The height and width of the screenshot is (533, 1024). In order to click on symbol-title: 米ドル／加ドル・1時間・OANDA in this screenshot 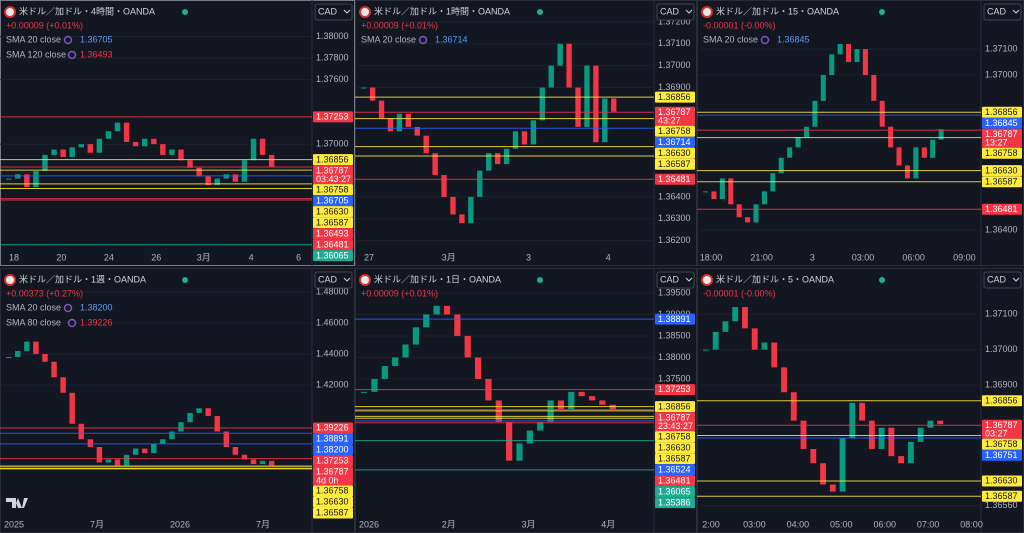, I will do `click(442, 10)`.